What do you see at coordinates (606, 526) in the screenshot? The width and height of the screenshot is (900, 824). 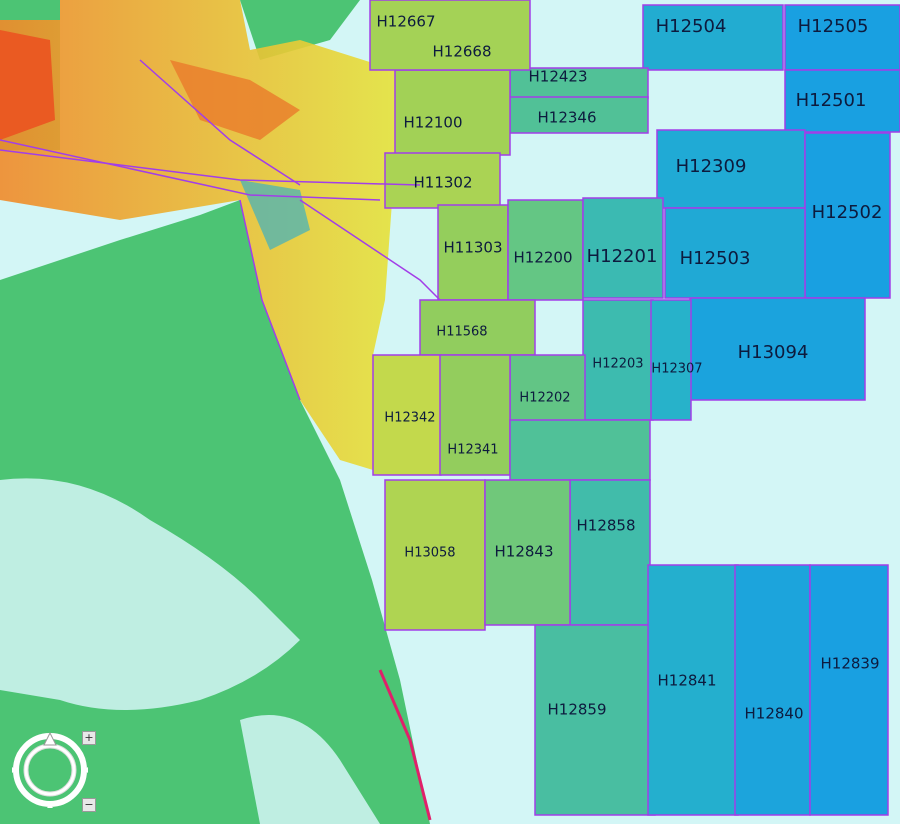 I see `survey-label: H12858` at bounding box center [606, 526].